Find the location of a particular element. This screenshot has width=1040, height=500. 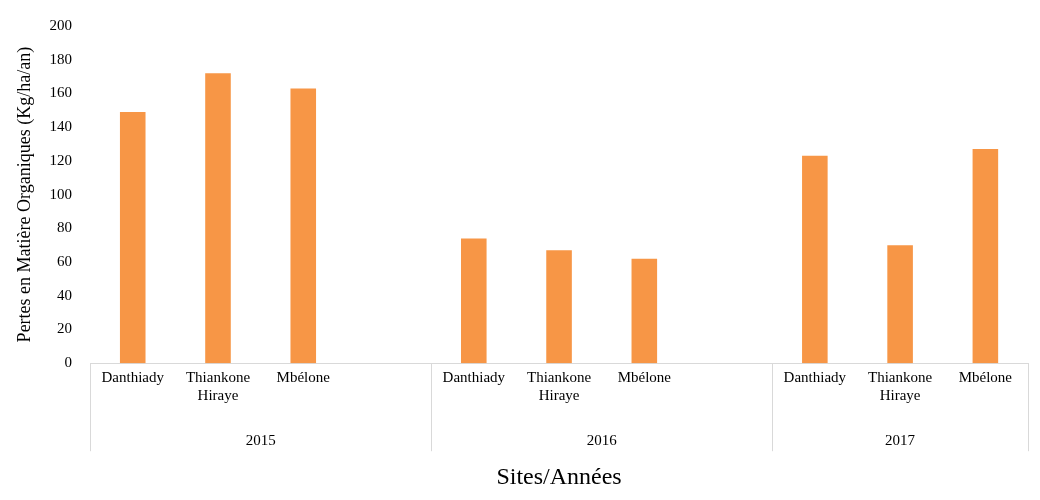

y-tick-label: 0 is located at coordinates (68, 362).